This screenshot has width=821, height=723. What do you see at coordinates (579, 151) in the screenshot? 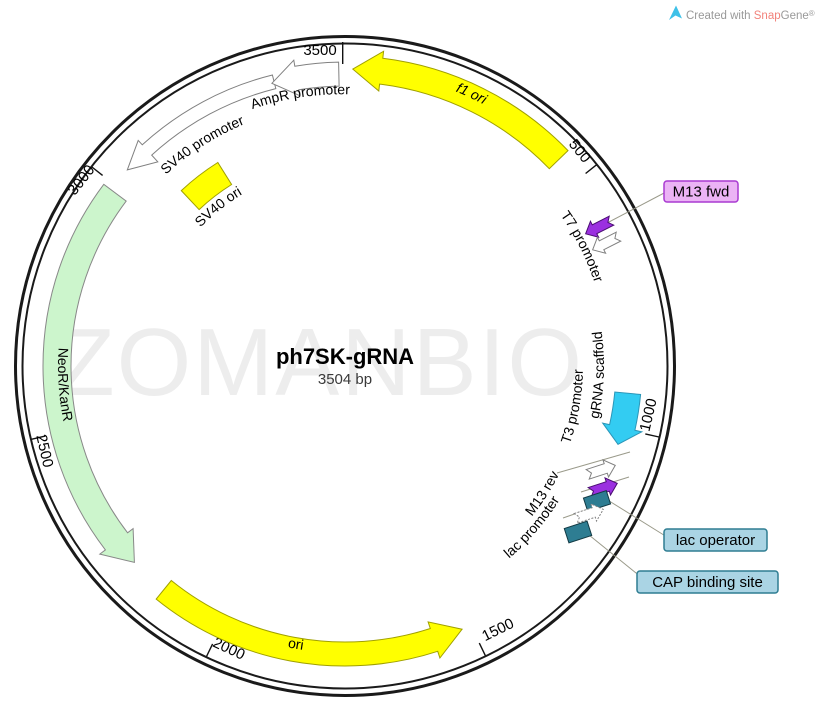
I see `tick-label-500: 500` at bounding box center [579, 151].